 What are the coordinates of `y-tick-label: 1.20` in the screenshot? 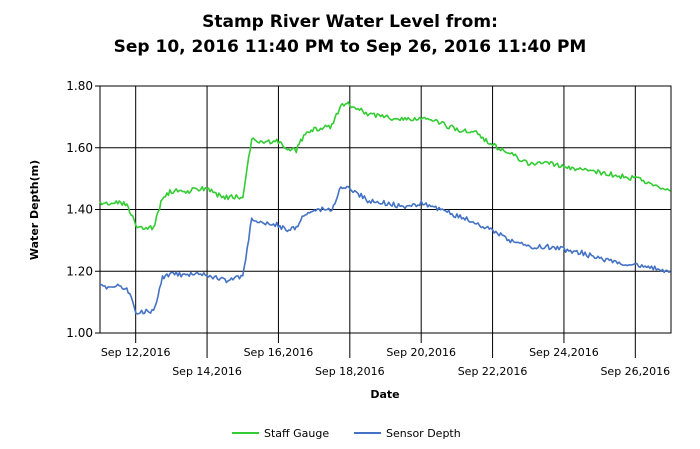 It's located at (79, 271).